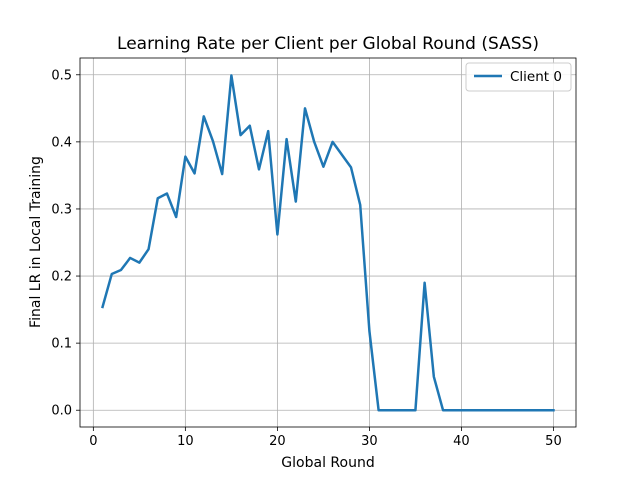  I want to click on y-tick-label: 0.0, so click(61, 411).